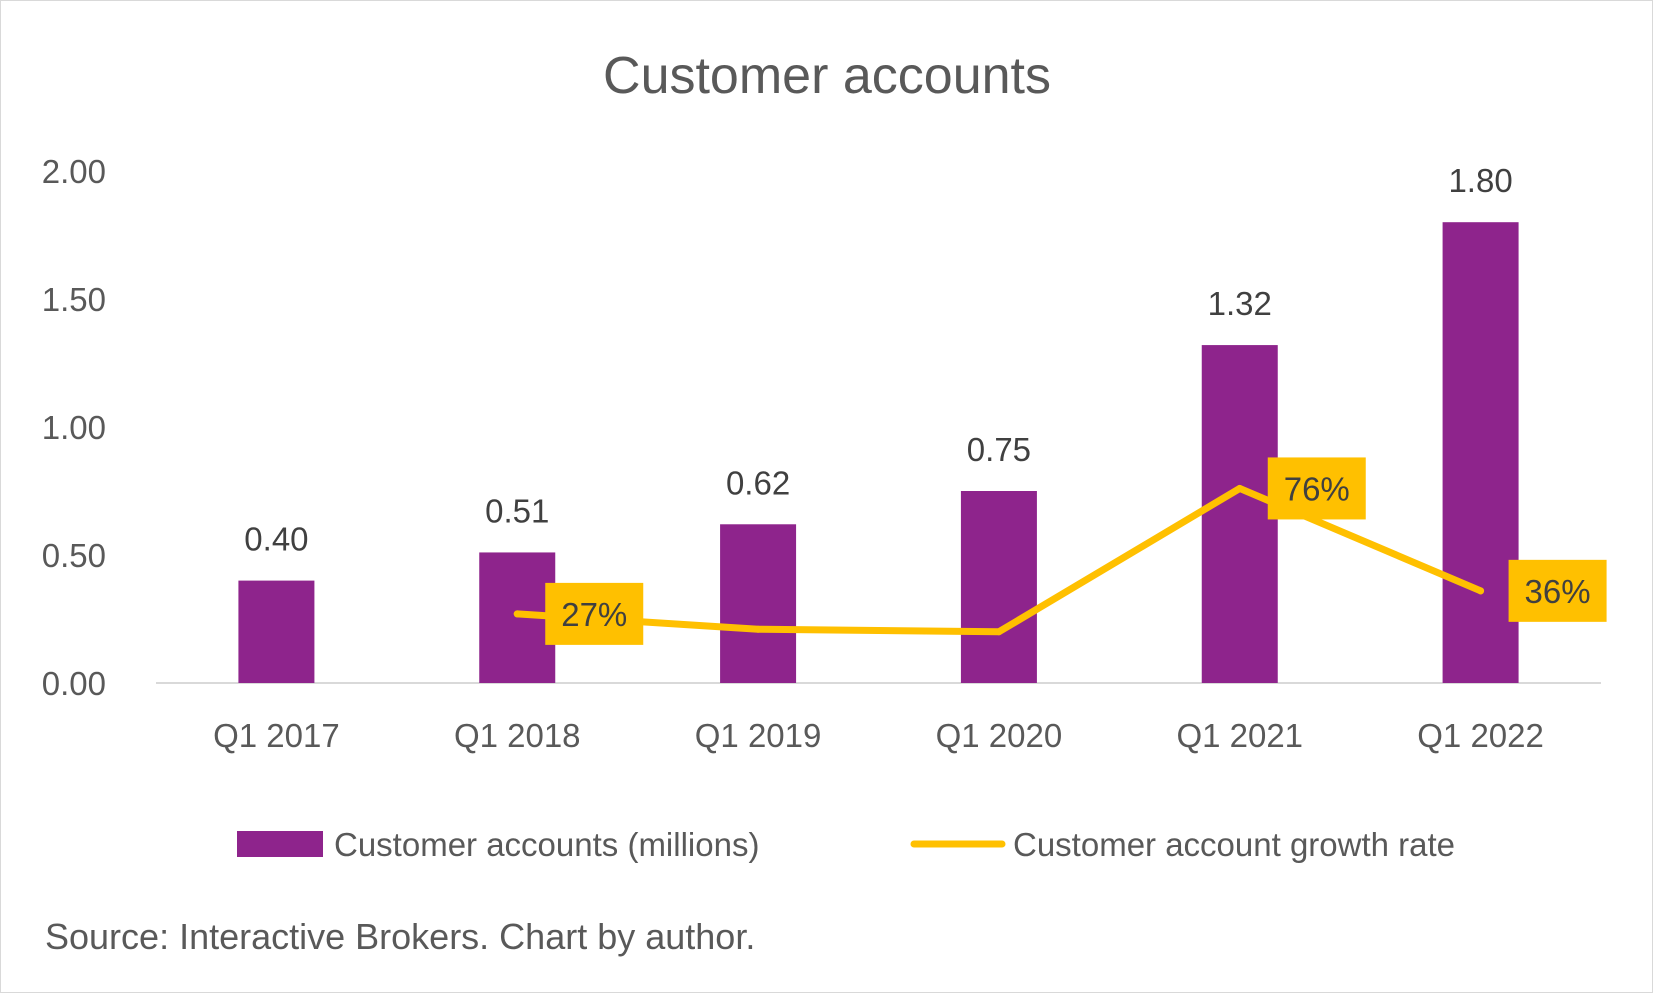 Image resolution: width=1653 pixels, height=997 pixels. I want to click on bar-data-label: 0.75, so click(999, 449).